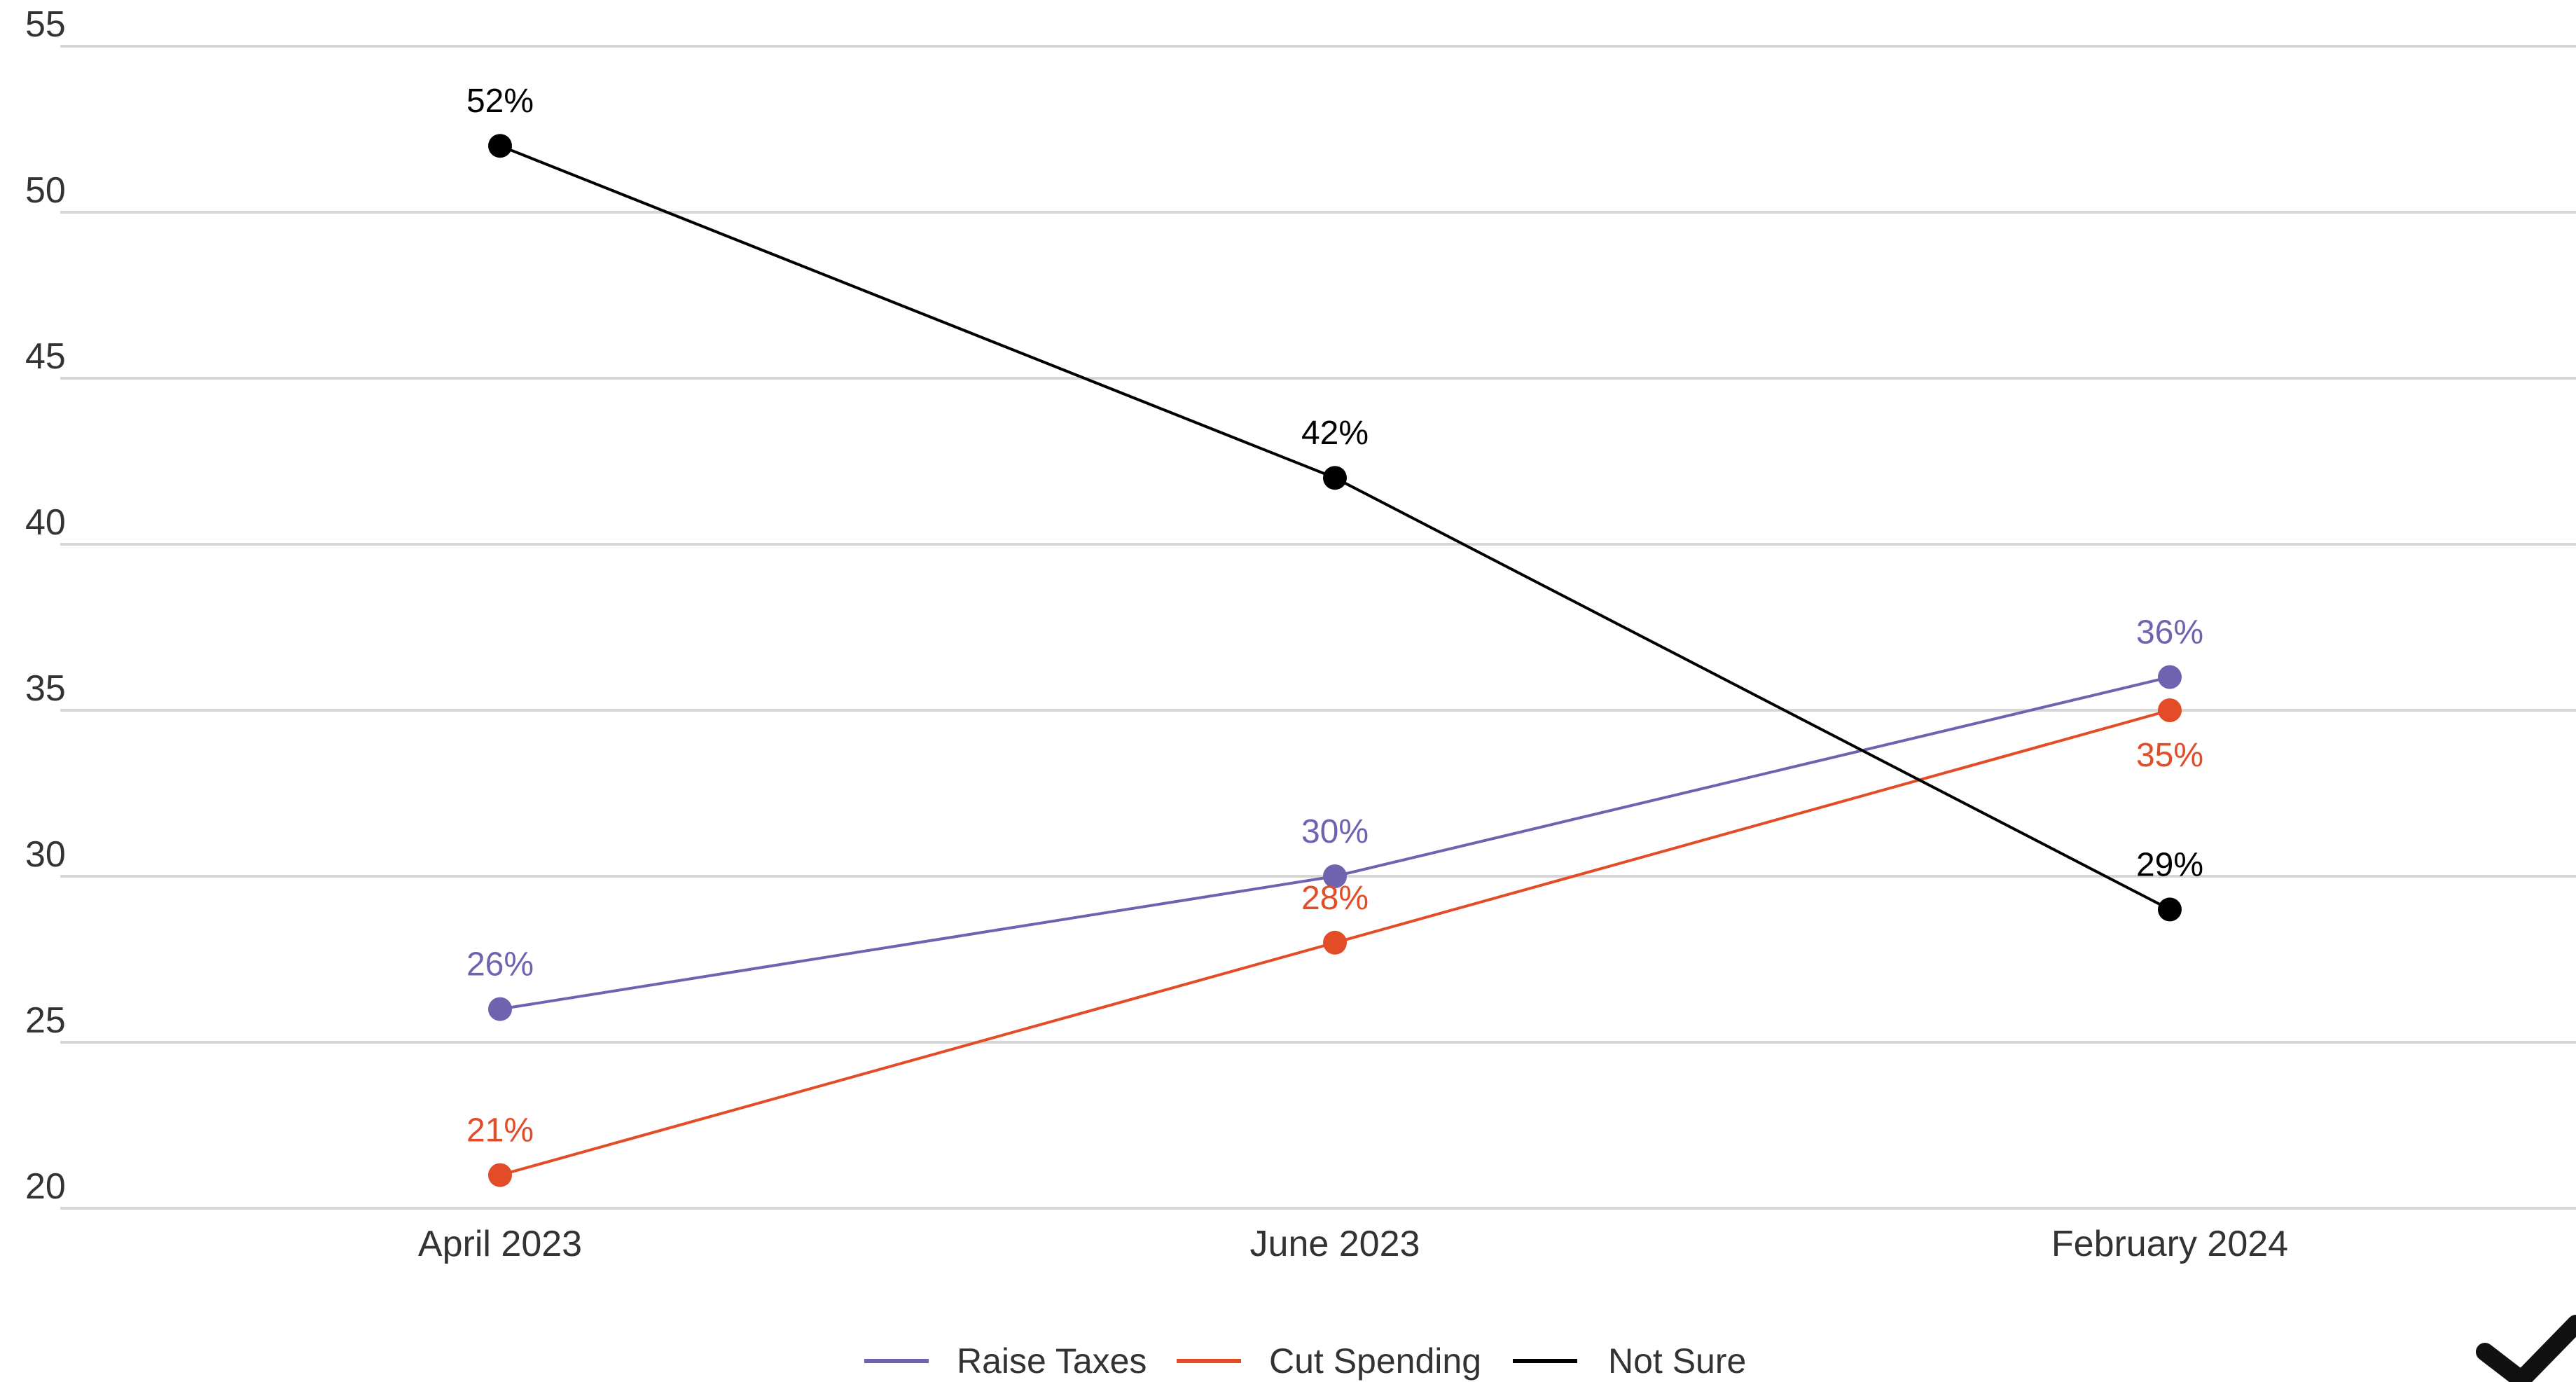  Describe the element at coordinates (46, 25) in the screenshot. I see `y-tick-label: 55` at that location.